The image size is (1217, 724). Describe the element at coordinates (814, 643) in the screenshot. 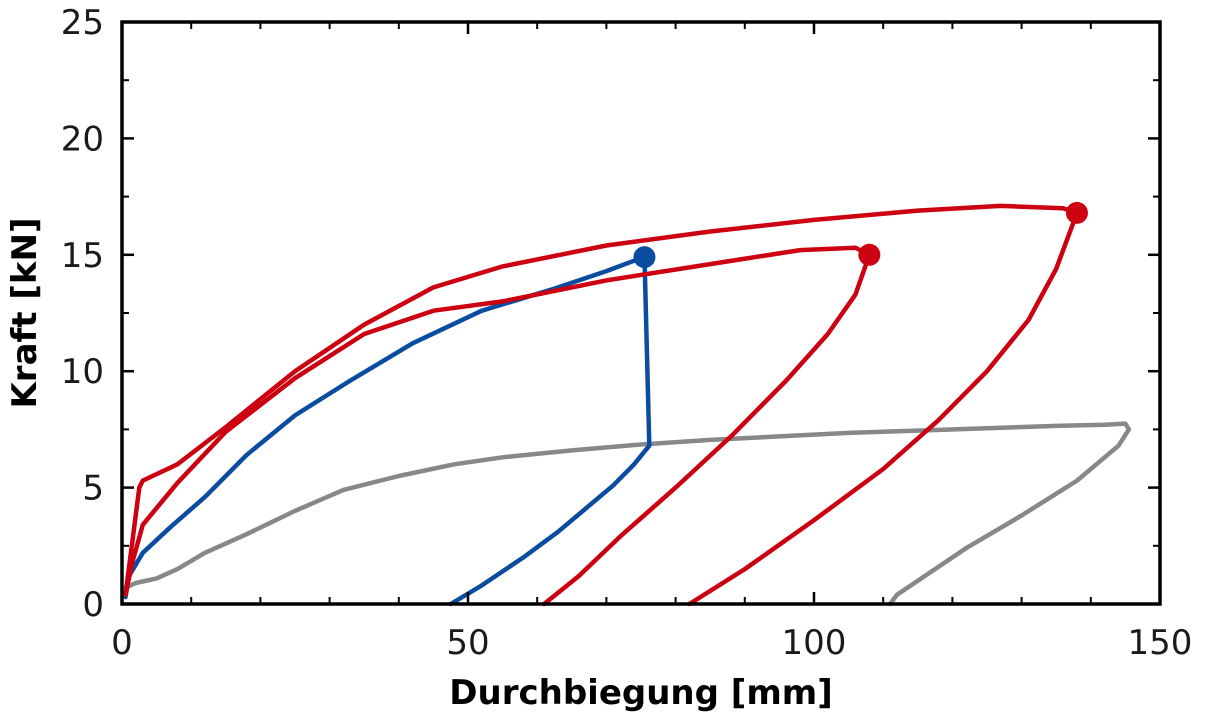

I see `x-tick-label: 100` at that location.